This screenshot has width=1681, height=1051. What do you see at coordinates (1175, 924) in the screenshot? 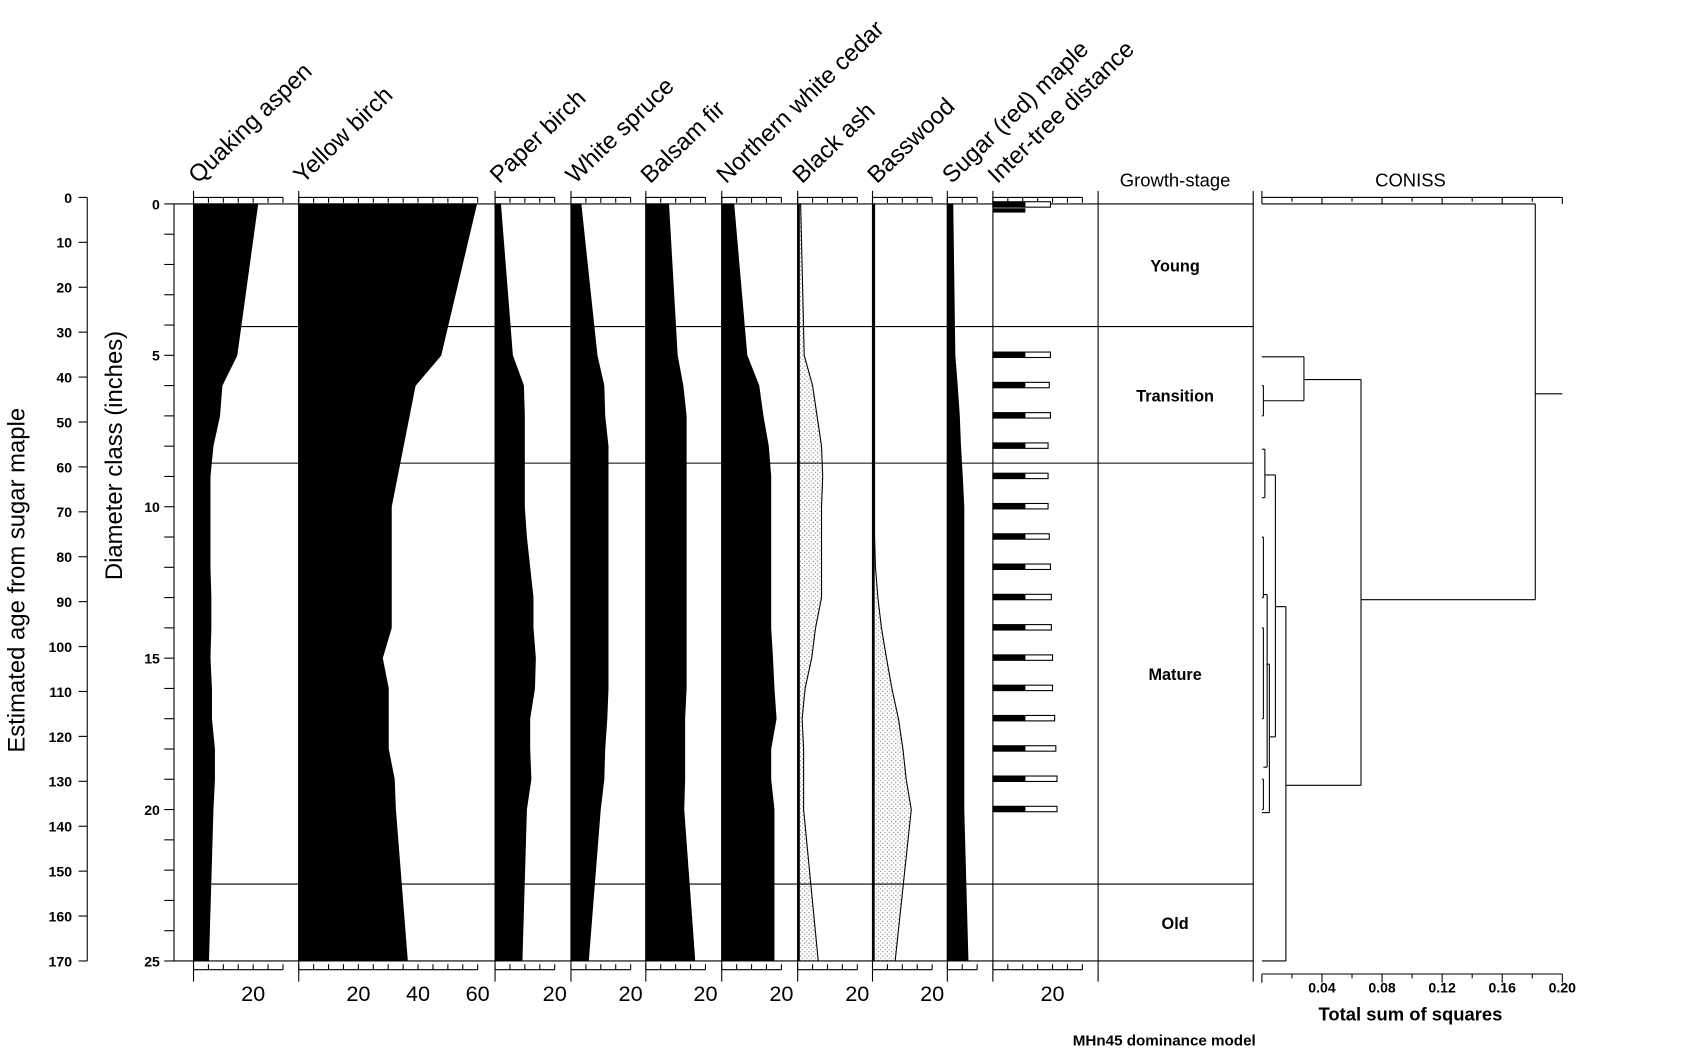
I see `zone-label-old: Old` at bounding box center [1175, 924].